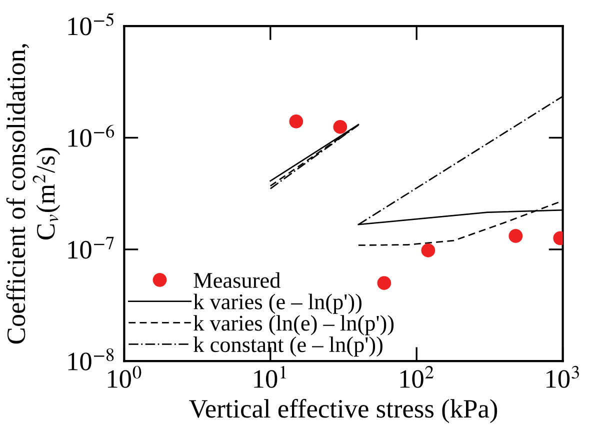 The height and width of the screenshot is (434, 600). What do you see at coordinates (294, 325) in the screenshot?
I see `legend-label: k varies (ln(e) – ln(p'))` at bounding box center [294, 325].